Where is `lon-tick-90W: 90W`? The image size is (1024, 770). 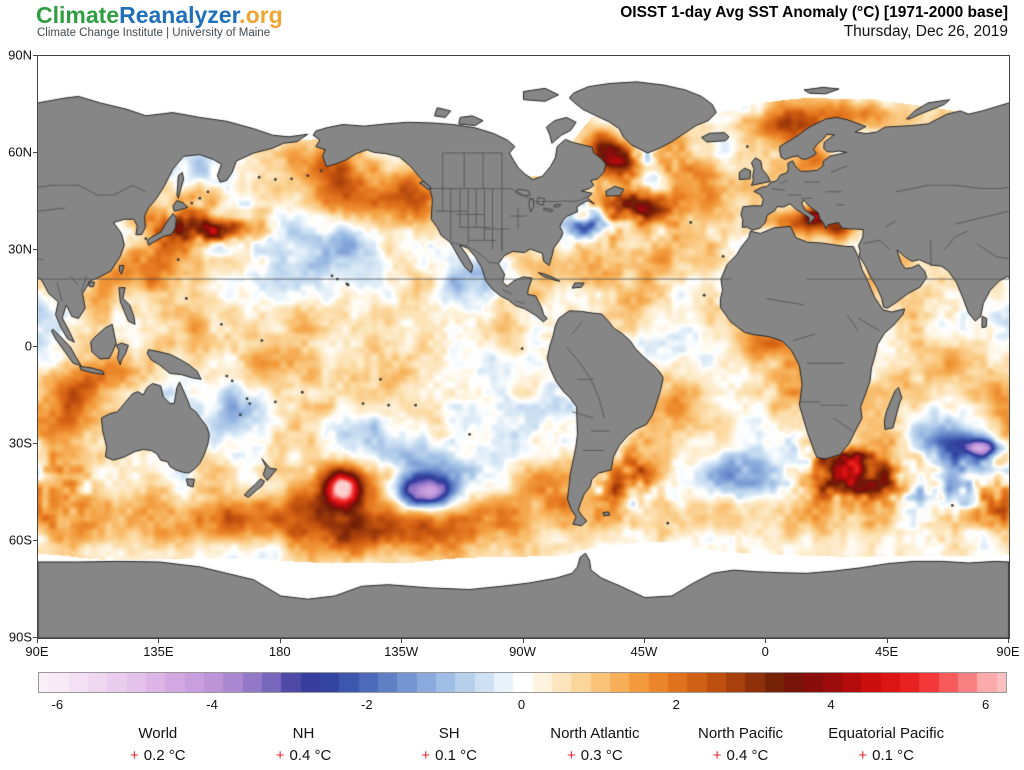
lon-tick-90W: 90W is located at coordinates (522, 651).